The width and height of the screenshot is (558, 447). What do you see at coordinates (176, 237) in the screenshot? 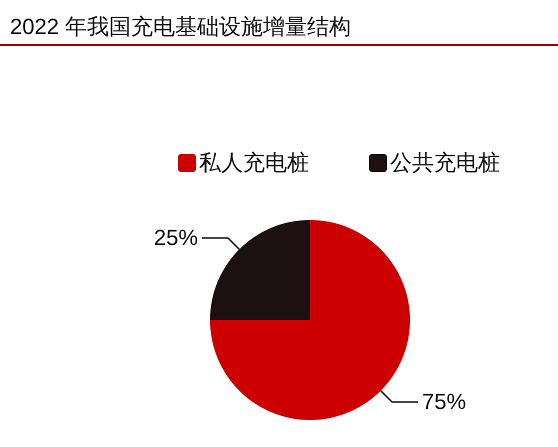
I see `data-label: 25%` at bounding box center [176, 237].